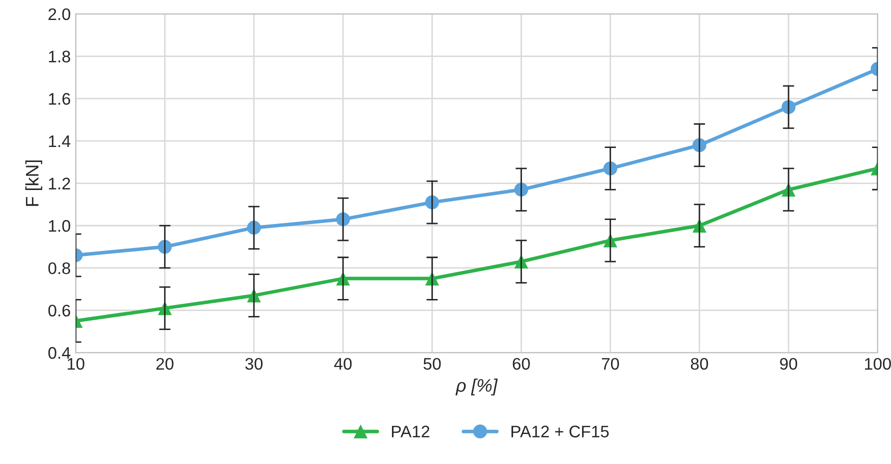 The image size is (891, 464). I want to click on x-tick-label: 60, so click(521, 364).